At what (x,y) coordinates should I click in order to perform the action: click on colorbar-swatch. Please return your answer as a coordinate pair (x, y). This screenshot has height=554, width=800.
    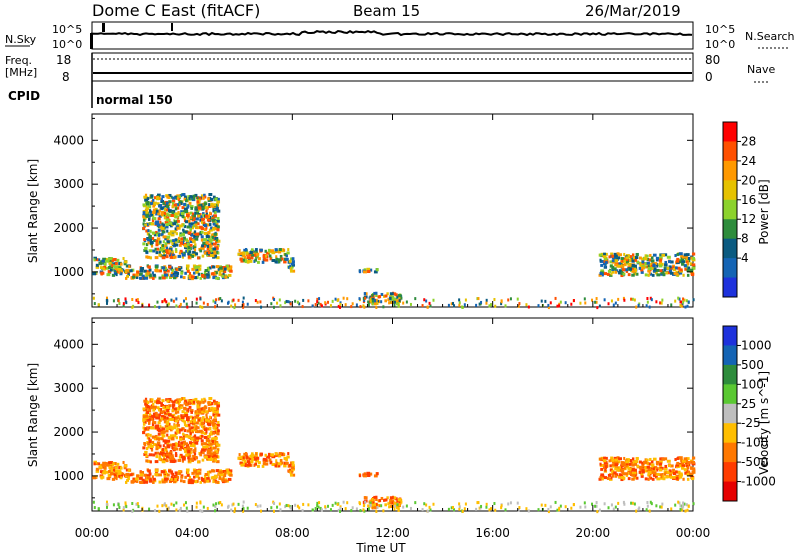
    Looking at the image, I should click on (730, 355).